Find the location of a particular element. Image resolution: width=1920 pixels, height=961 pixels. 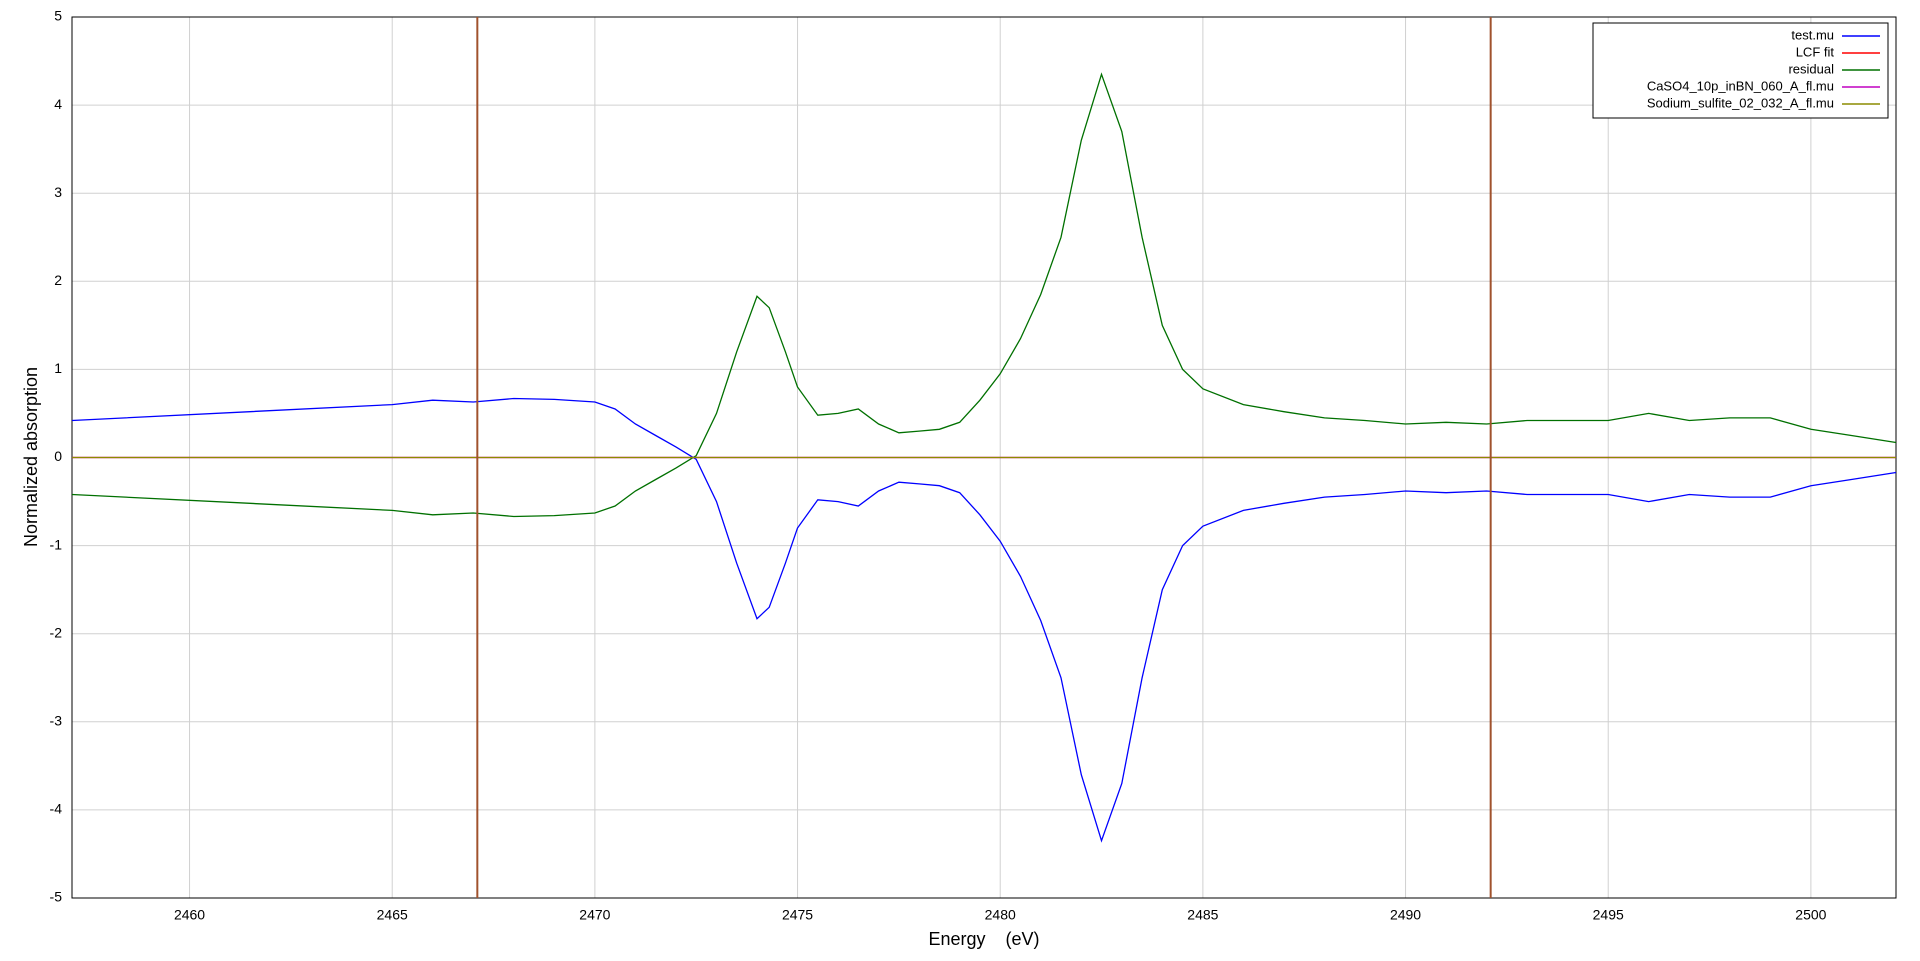

y-tick-label: 2 is located at coordinates (58, 280).